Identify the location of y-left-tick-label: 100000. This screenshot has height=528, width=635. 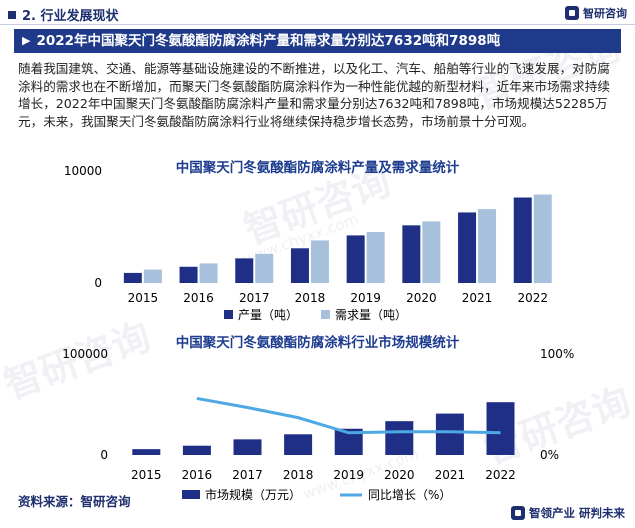
(85, 354).